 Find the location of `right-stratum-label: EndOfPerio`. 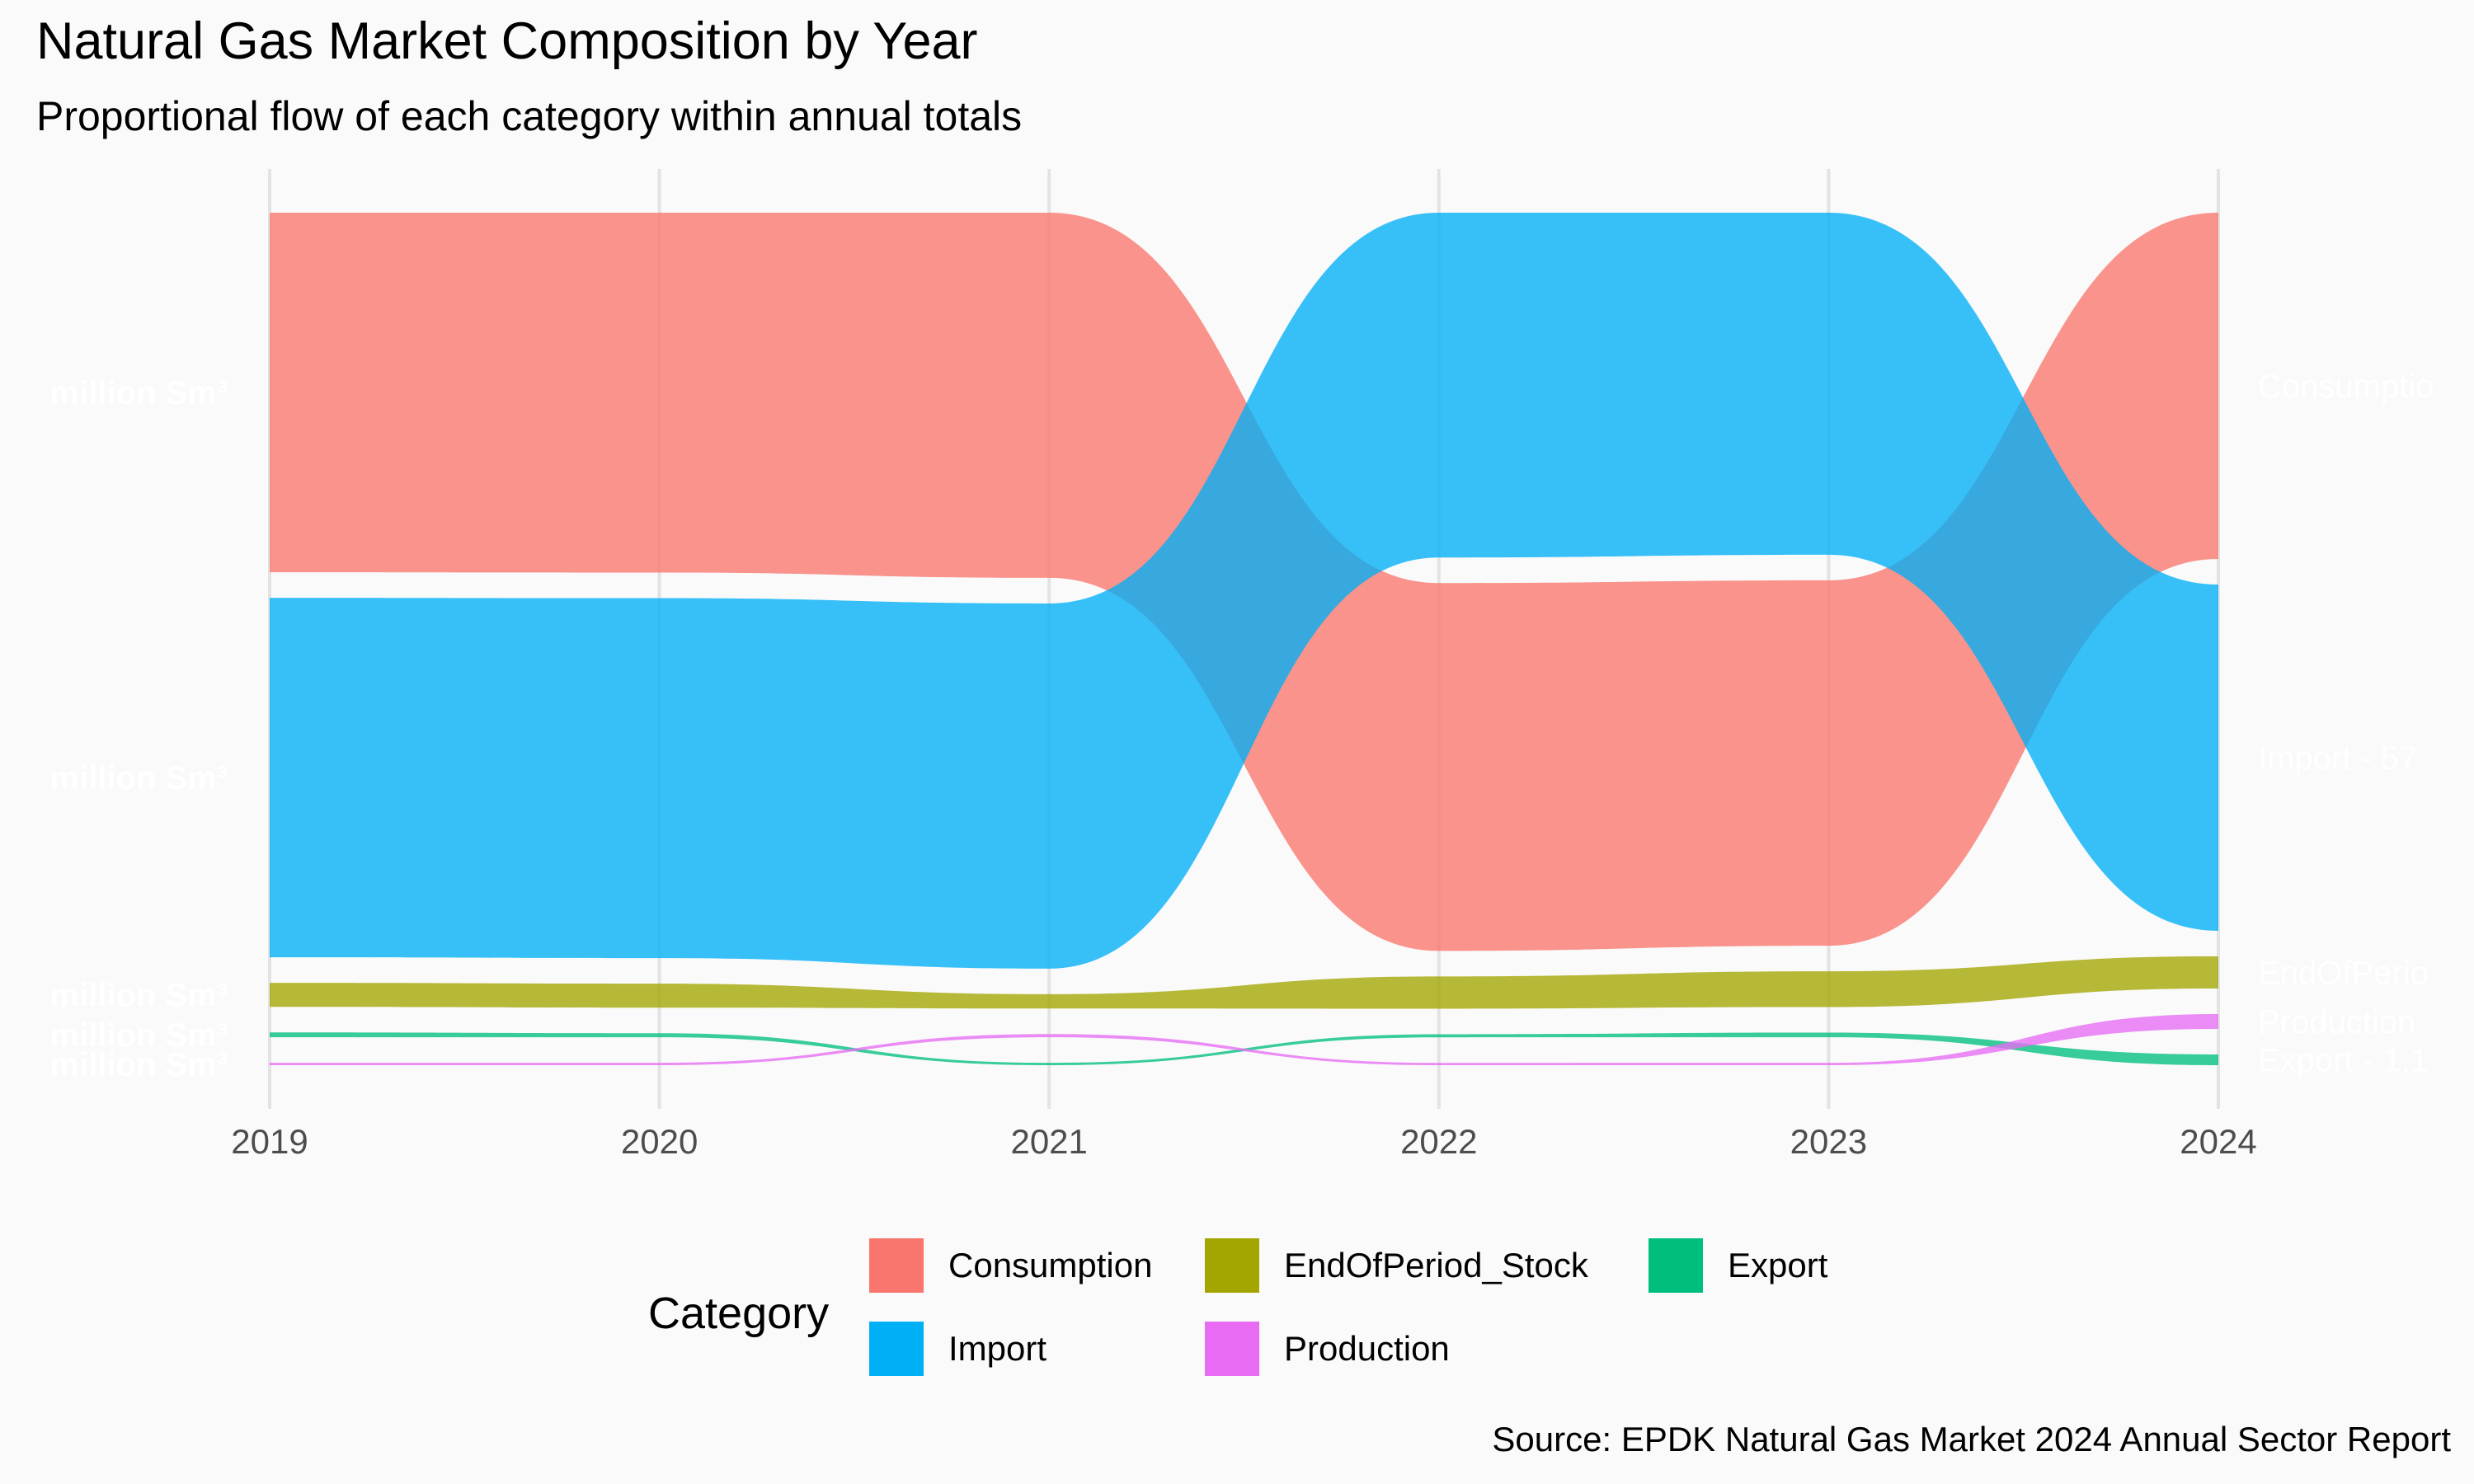

right-stratum-label: EndOfPerio is located at coordinates (2343, 973).